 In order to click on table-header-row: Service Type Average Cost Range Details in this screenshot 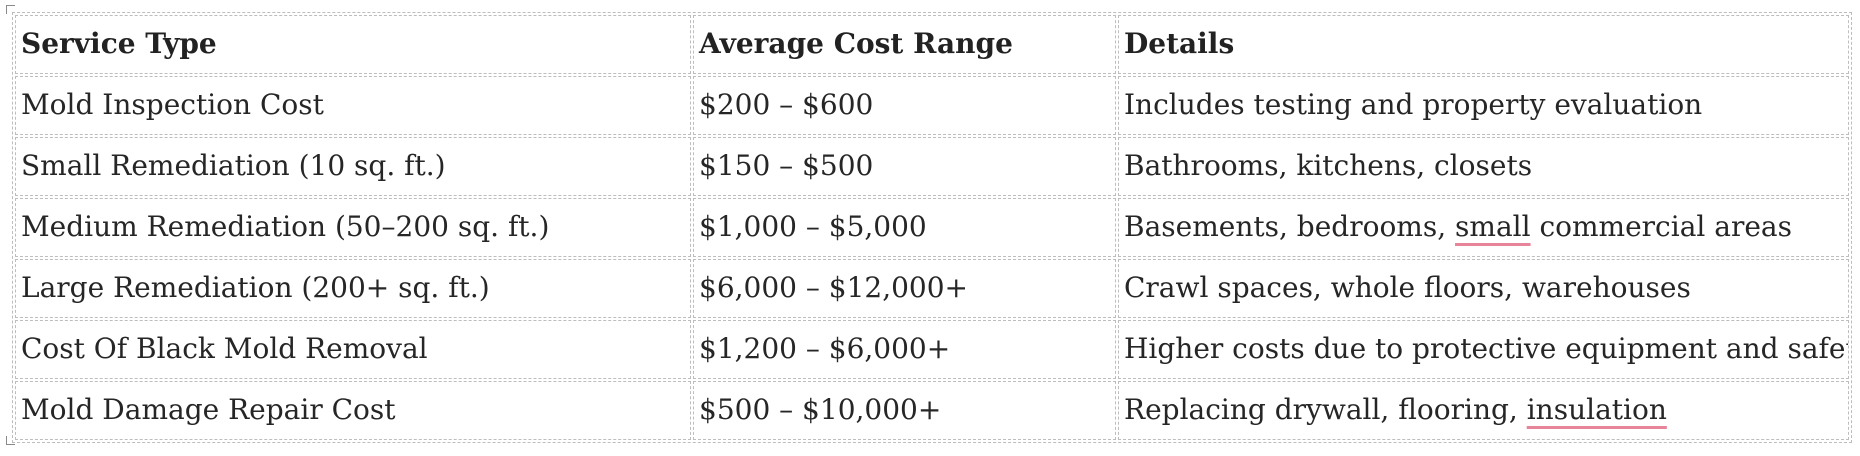, I will do `click(932, 44)`.